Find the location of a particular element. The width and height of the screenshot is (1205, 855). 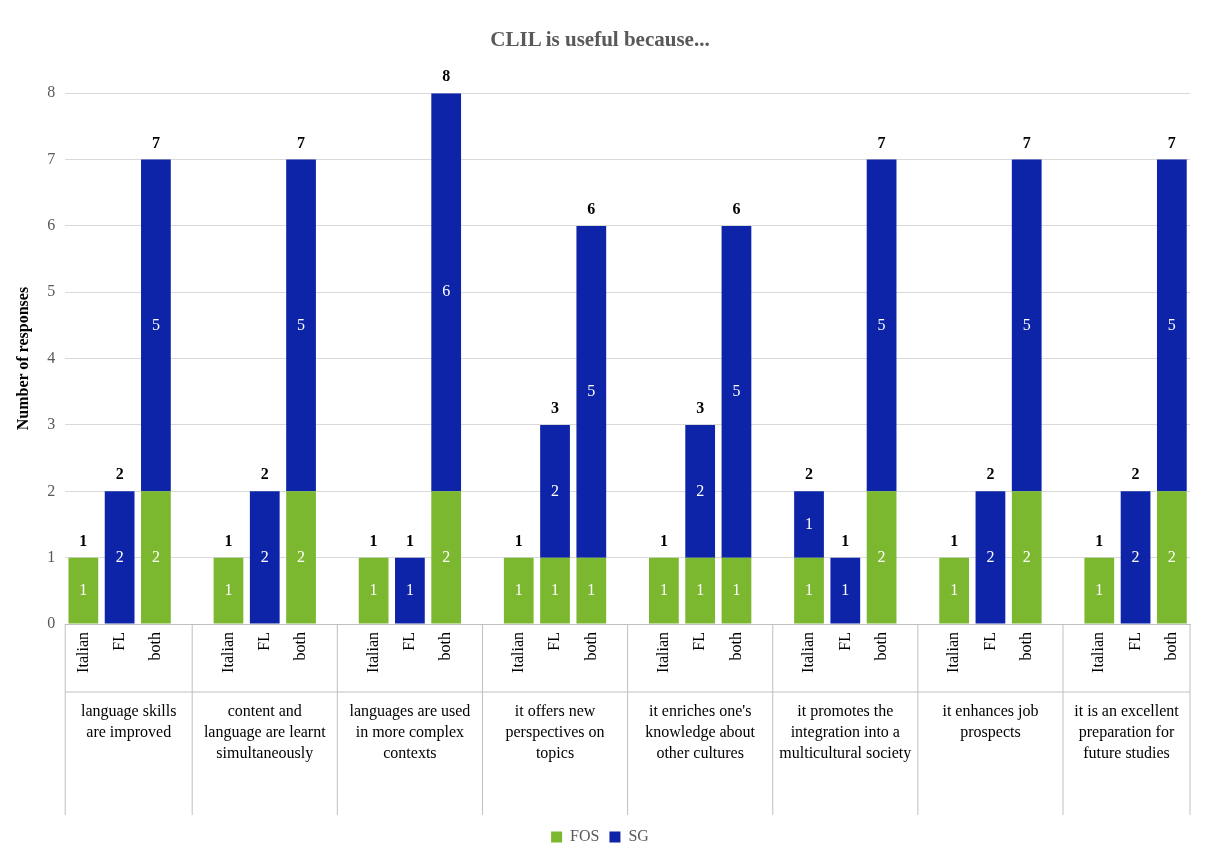

legend-label: SG is located at coordinates (639, 836).